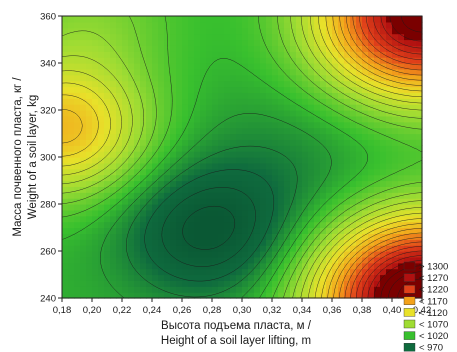 The height and width of the screenshot is (352, 457). What do you see at coordinates (409, 277) in the screenshot?
I see `legend-swatch` at bounding box center [409, 277].